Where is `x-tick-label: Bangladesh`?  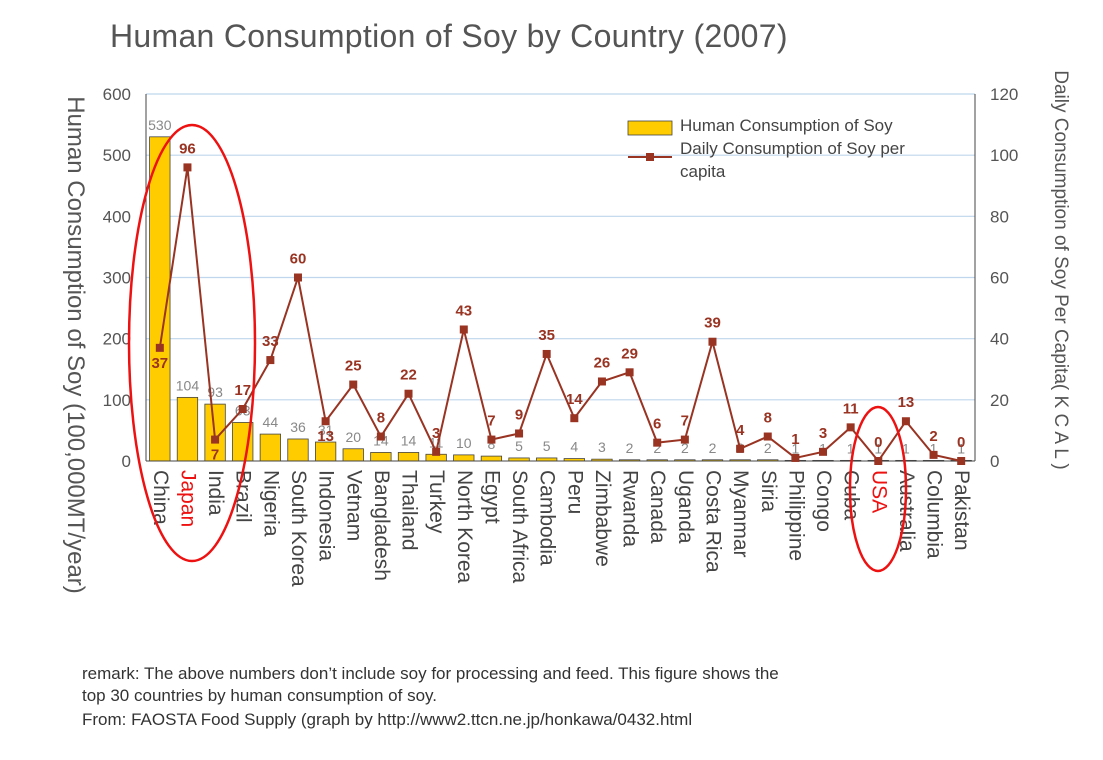 x-tick-label: Bangladesh is located at coordinates (381, 525).